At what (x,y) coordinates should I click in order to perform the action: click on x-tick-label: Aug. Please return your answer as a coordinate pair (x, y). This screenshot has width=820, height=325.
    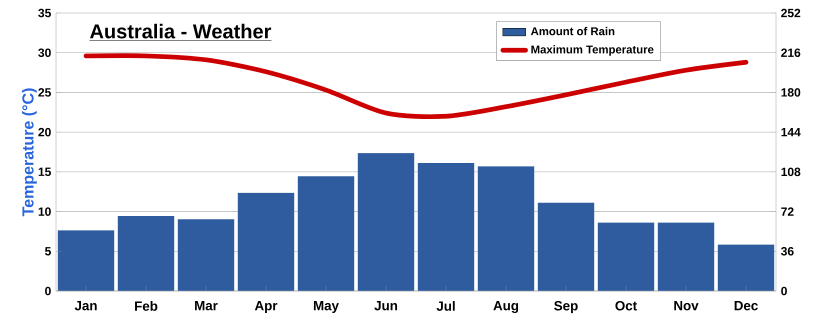
    Looking at the image, I should click on (505, 307).